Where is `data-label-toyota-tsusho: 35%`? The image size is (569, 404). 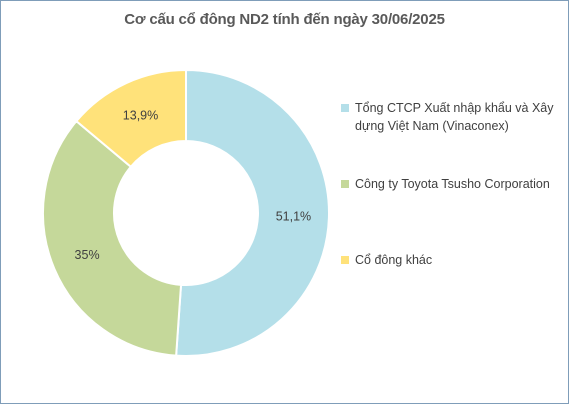
data-label-toyota-tsusho: 35% is located at coordinates (87, 255).